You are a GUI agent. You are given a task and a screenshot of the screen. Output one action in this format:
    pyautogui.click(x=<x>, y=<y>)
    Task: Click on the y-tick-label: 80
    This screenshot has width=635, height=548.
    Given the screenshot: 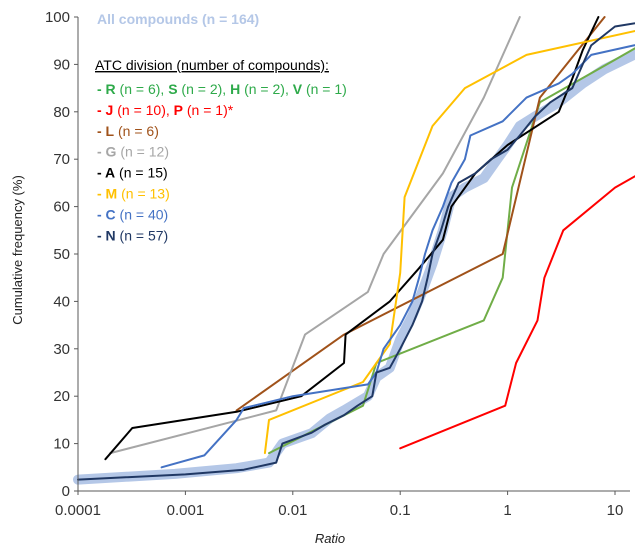 What is the action you would take?
    pyautogui.click(x=61, y=112)
    